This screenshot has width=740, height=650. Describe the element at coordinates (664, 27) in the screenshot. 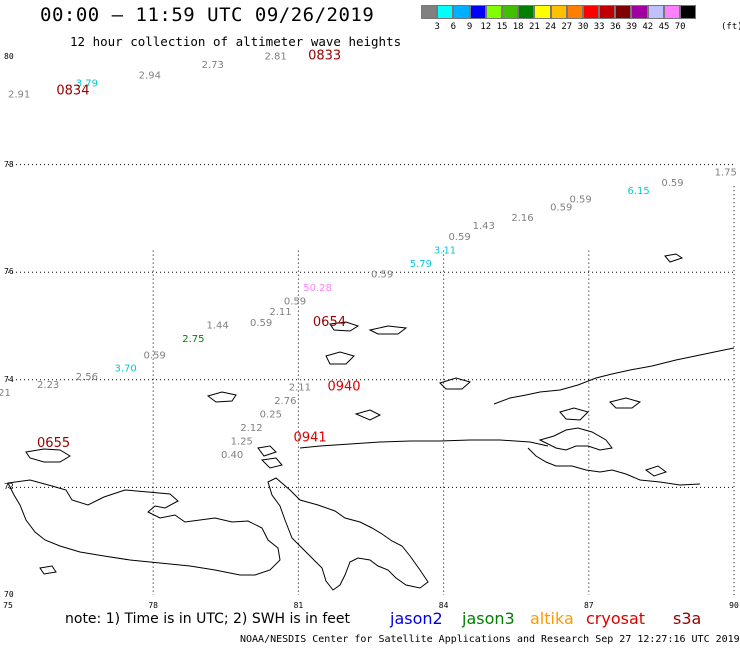

I see `colorbar-tick-label: 45` at that location.